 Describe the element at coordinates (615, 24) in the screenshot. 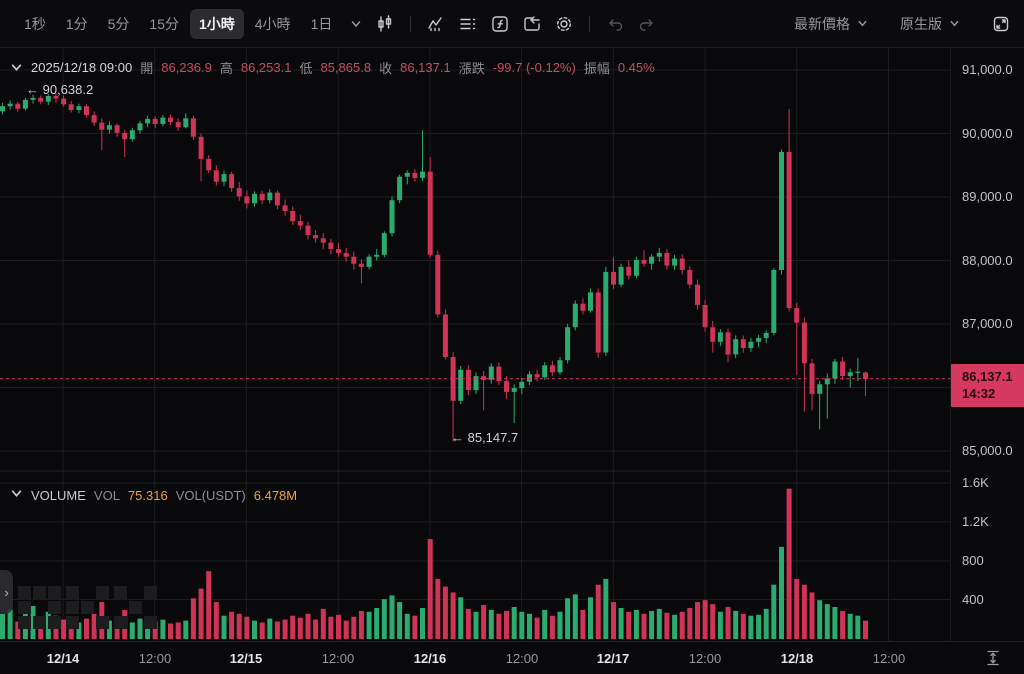

I see `undo-icon` at that location.